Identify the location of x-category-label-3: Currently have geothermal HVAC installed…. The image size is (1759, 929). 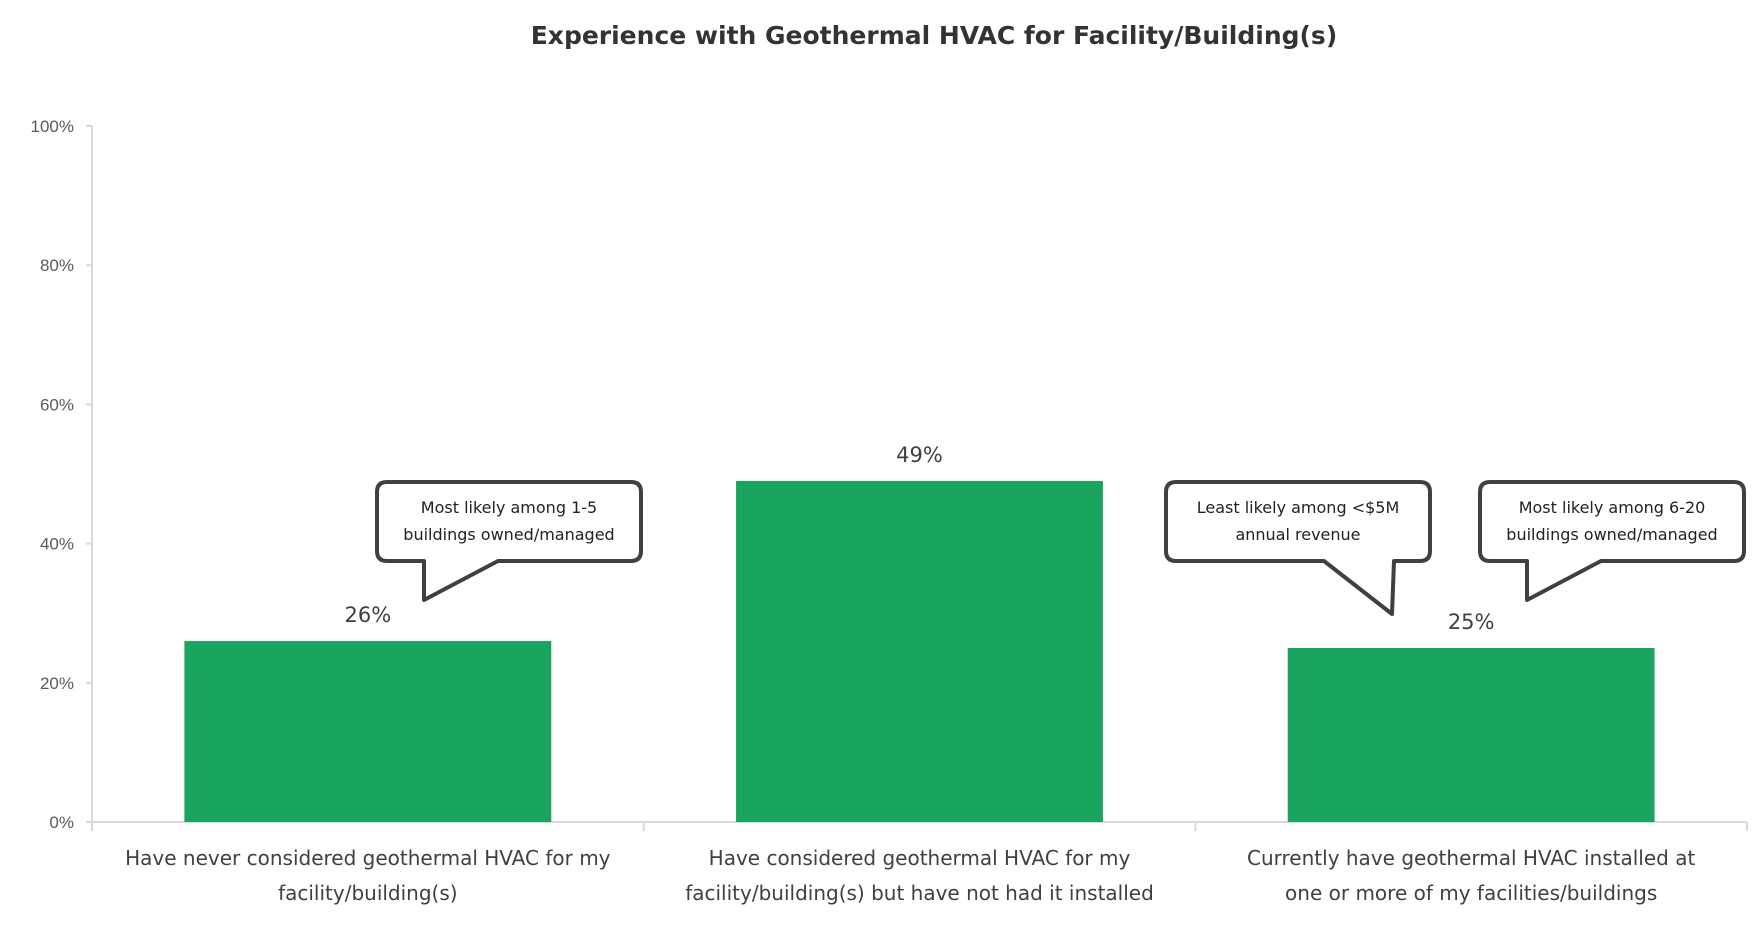
(1471, 858).